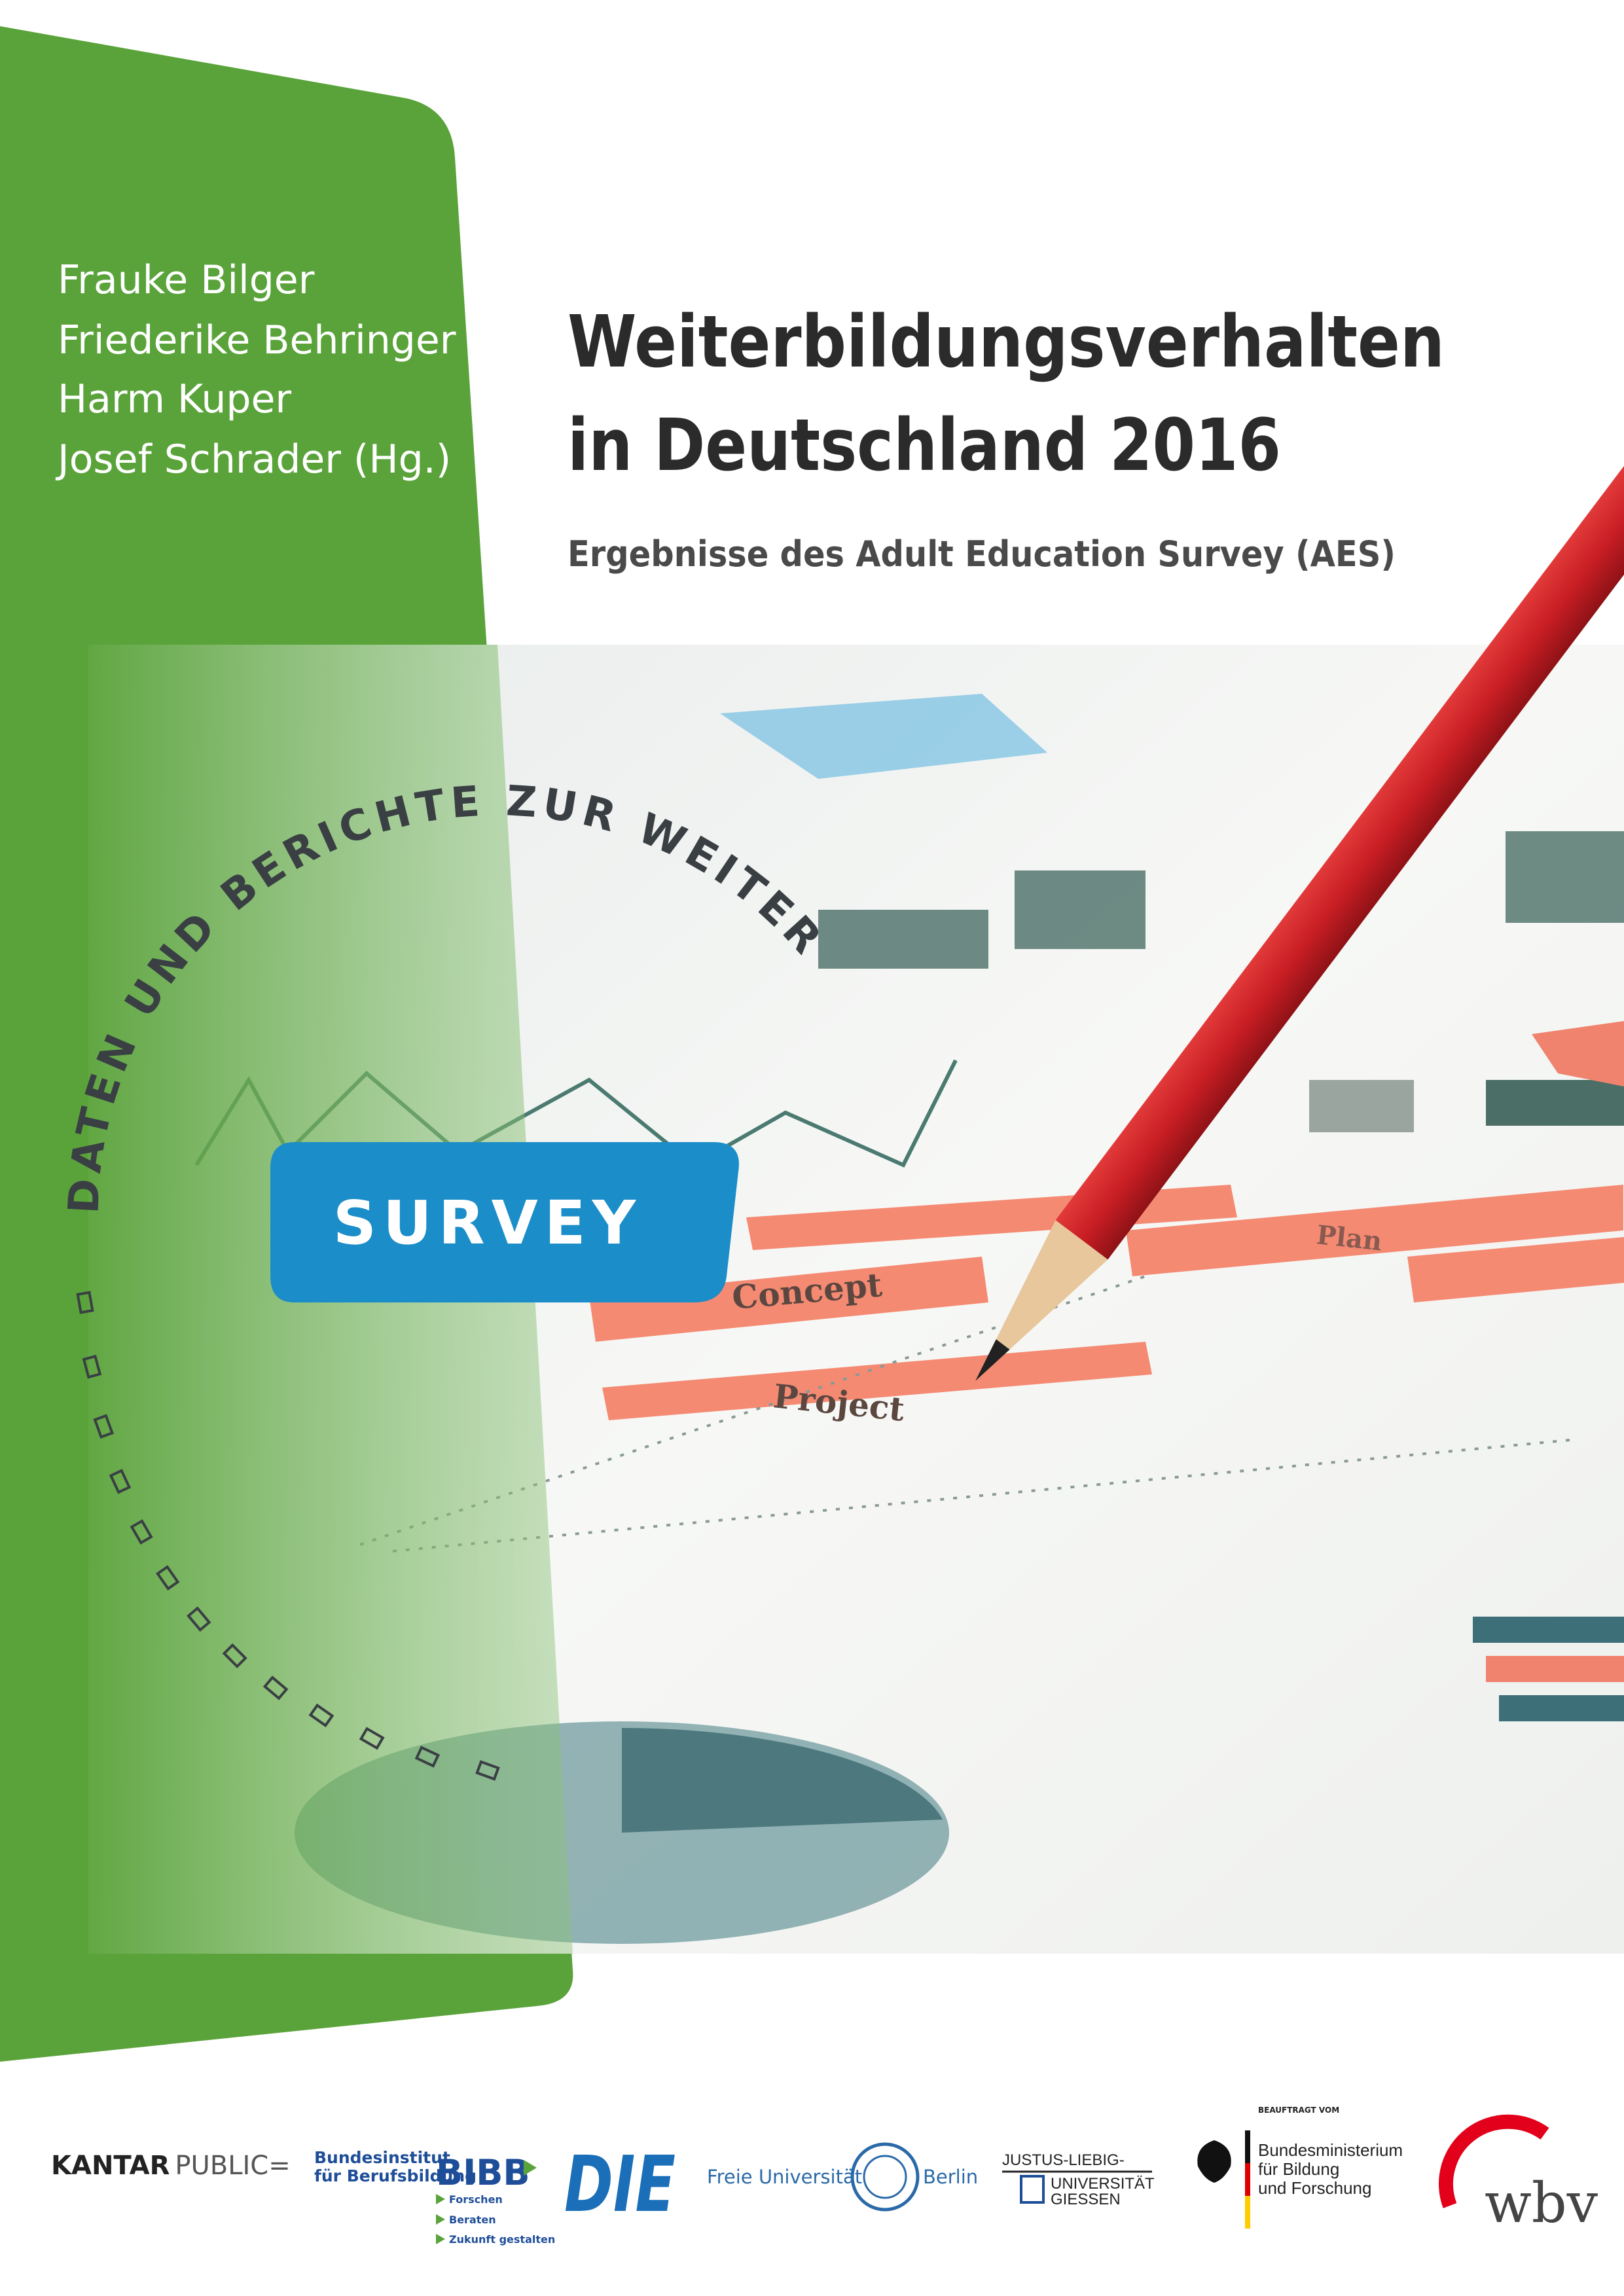  I want to click on kantar-logo: KANTAR PUBLIC=, so click(171, 2166).